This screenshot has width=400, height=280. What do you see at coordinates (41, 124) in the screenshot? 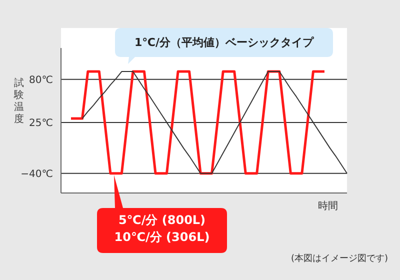
I see `y-tick-label: 25℃` at bounding box center [41, 124].